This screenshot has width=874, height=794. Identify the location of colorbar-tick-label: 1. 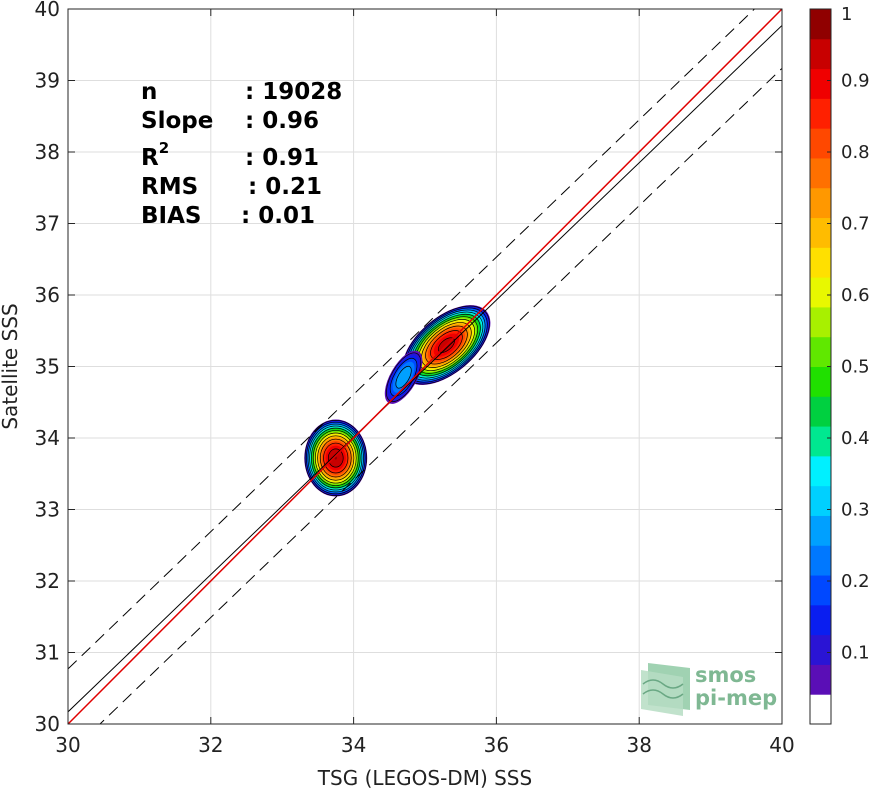
(846, 14).